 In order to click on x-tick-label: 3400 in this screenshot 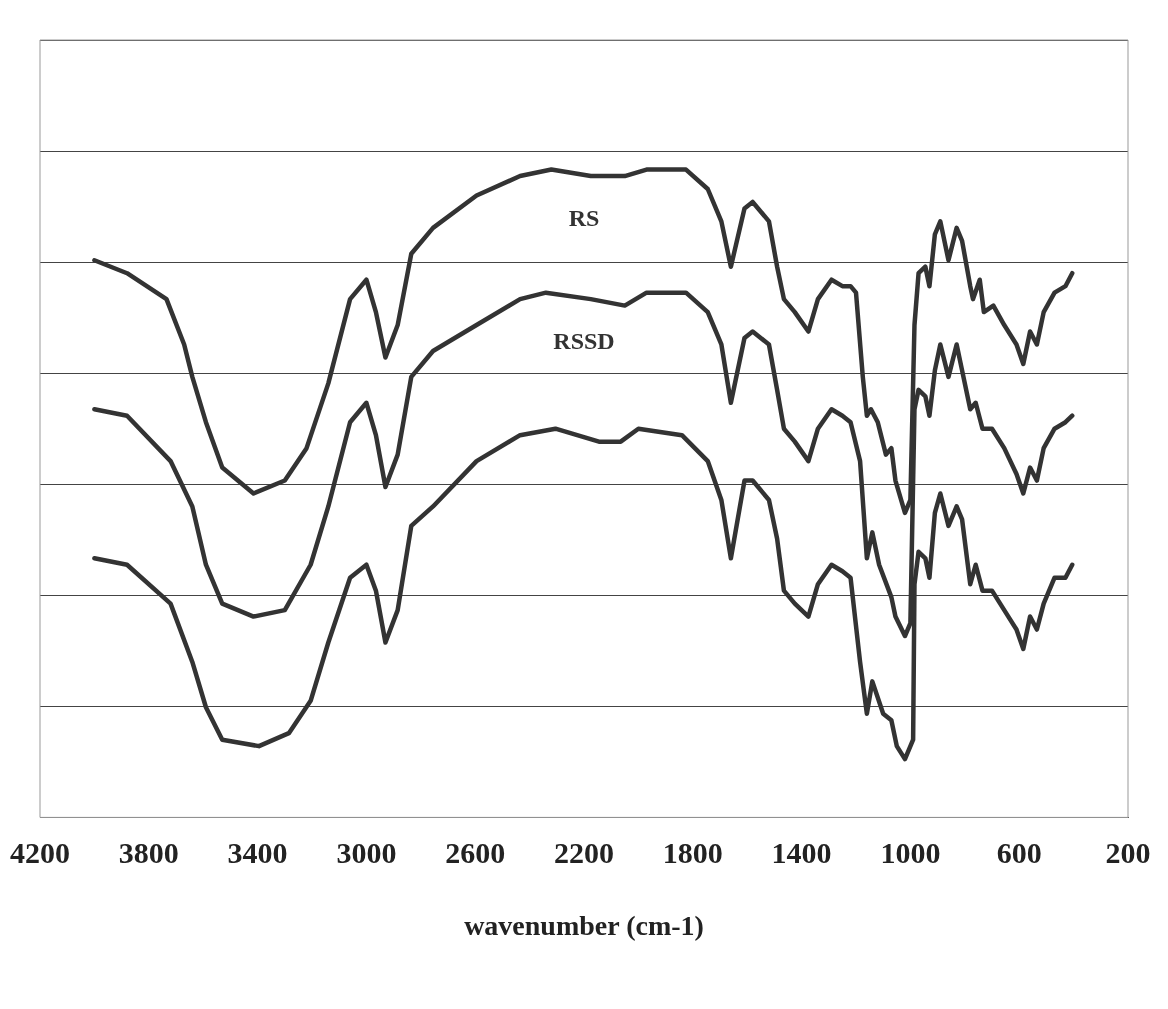, I will do `click(257, 853)`.